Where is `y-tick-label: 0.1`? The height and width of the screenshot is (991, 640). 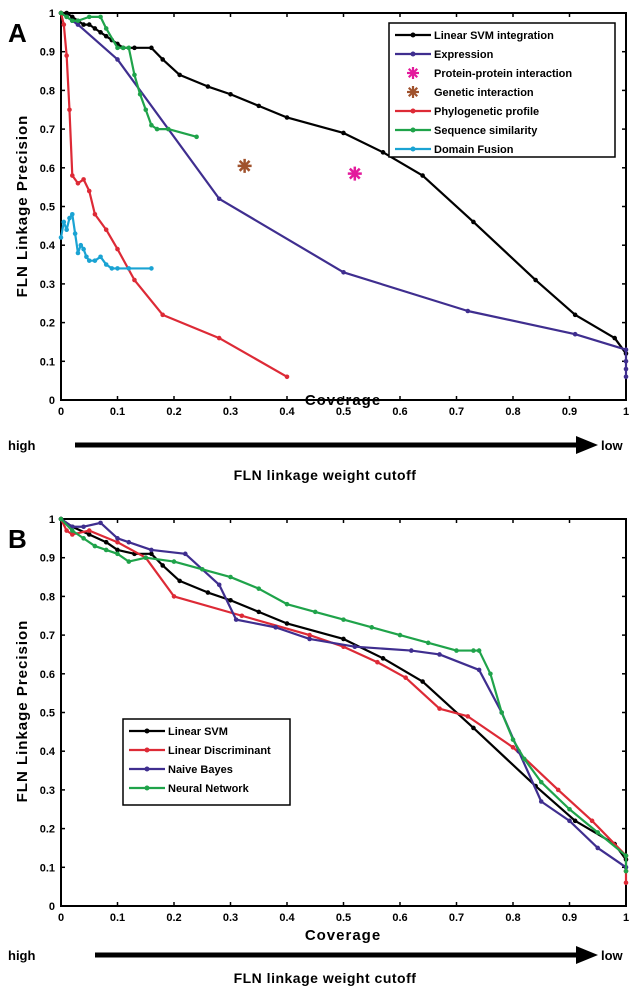
y-tick-label: 0.1 is located at coordinates (47, 868).